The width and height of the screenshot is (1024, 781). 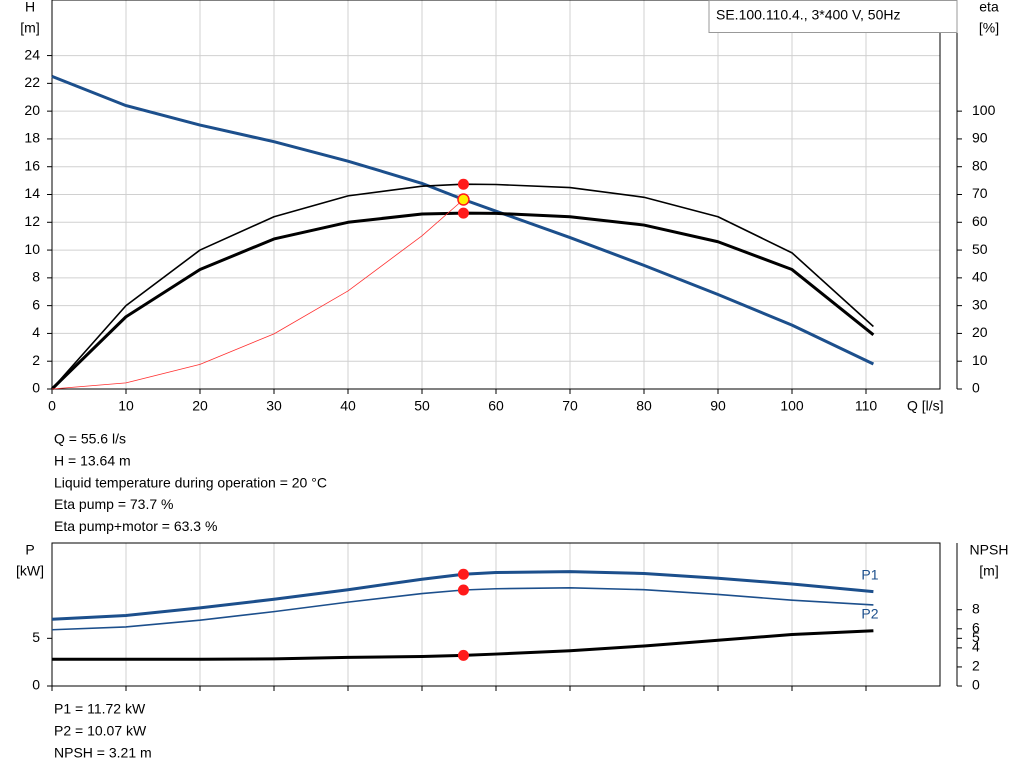 I want to click on y2-tick-label: 40, so click(x=980, y=277).